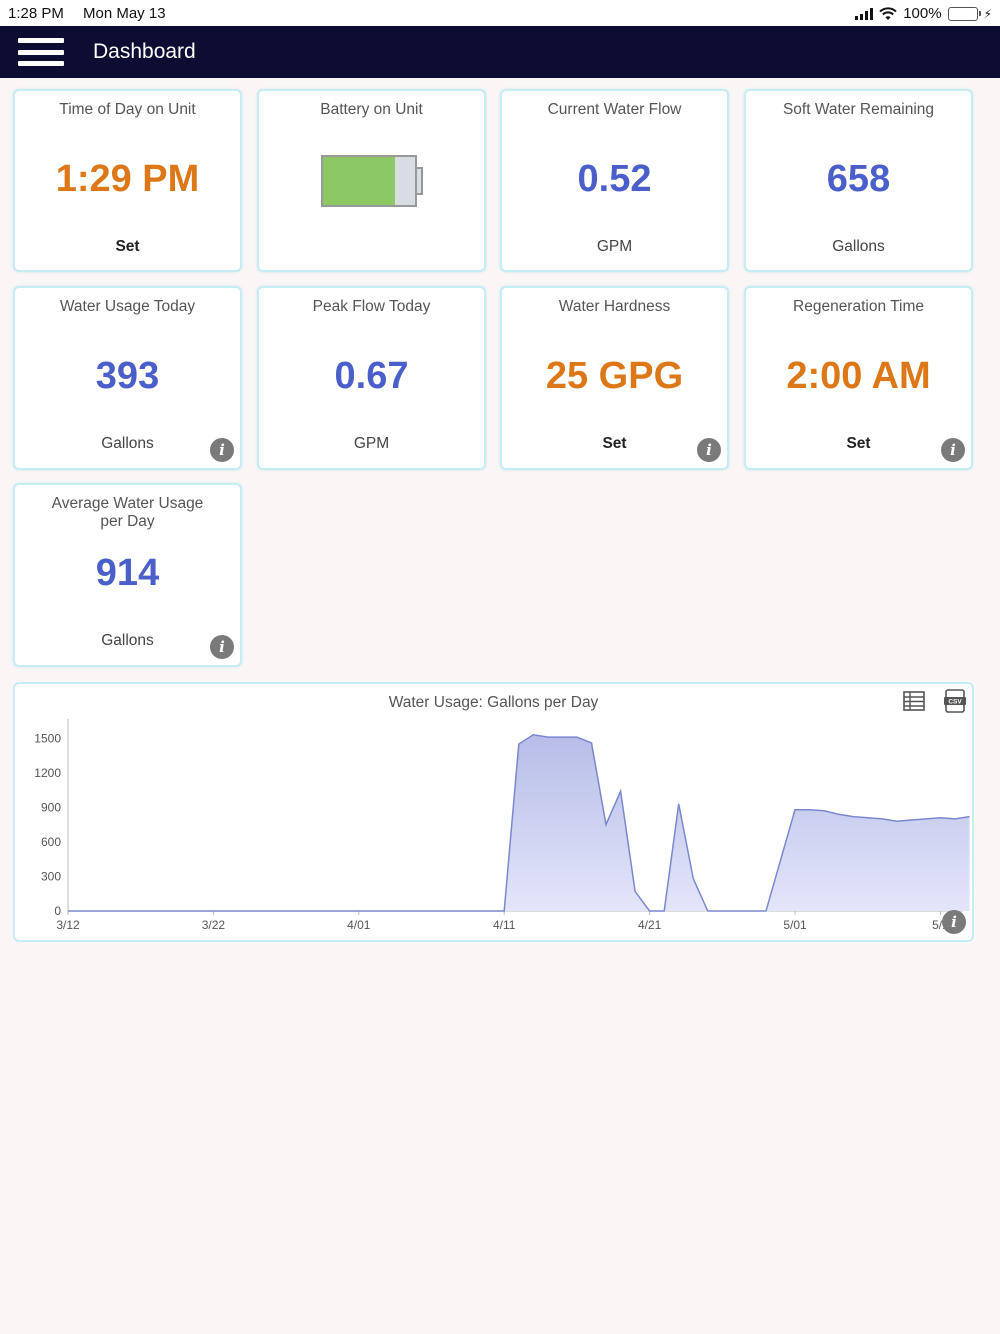 The height and width of the screenshot is (1334, 1000). I want to click on tile-regeneration-time: Regeneration Time 2:00 AM Set i, so click(858, 378).